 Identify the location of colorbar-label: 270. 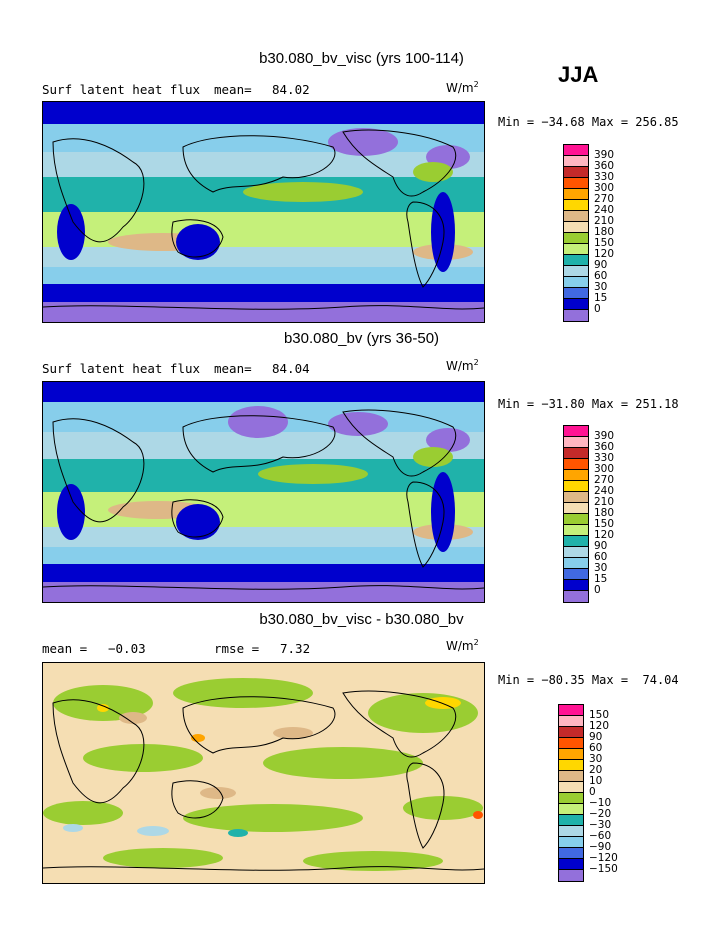
(604, 480).